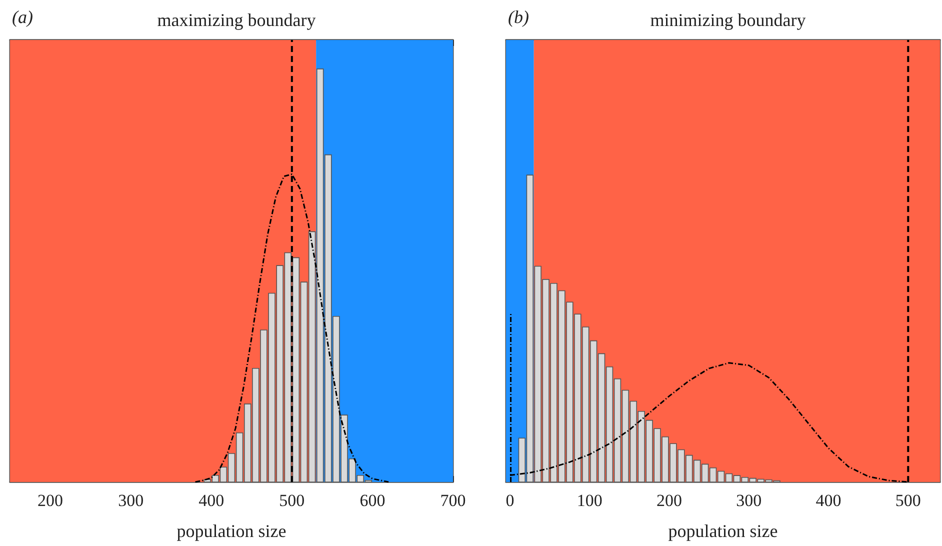 This screenshot has height=546, width=942. Describe the element at coordinates (518, 17) in the screenshot. I see `text: (b)` at that location.